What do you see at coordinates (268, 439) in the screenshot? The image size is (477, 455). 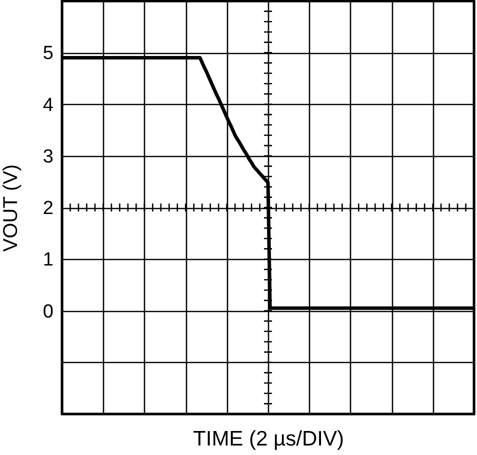 I see `x-axis-title: TIME (2 µs/DIV)` at bounding box center [268, 439].